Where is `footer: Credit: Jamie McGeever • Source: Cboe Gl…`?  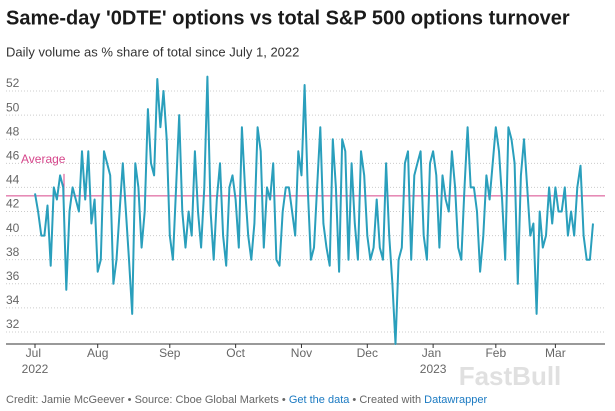
footer: Credit: Jamie McGeever • Source: Cboe Gl… is located at coordinates (246, 400).